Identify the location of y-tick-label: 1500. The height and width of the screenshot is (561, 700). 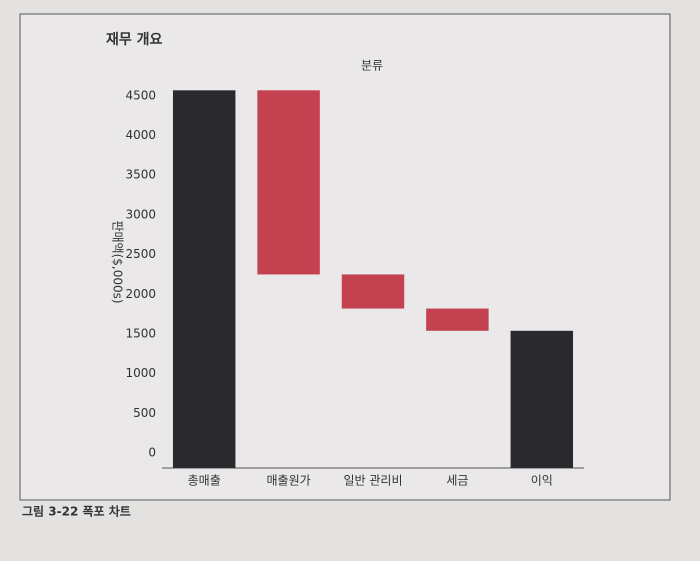
(140, 333).